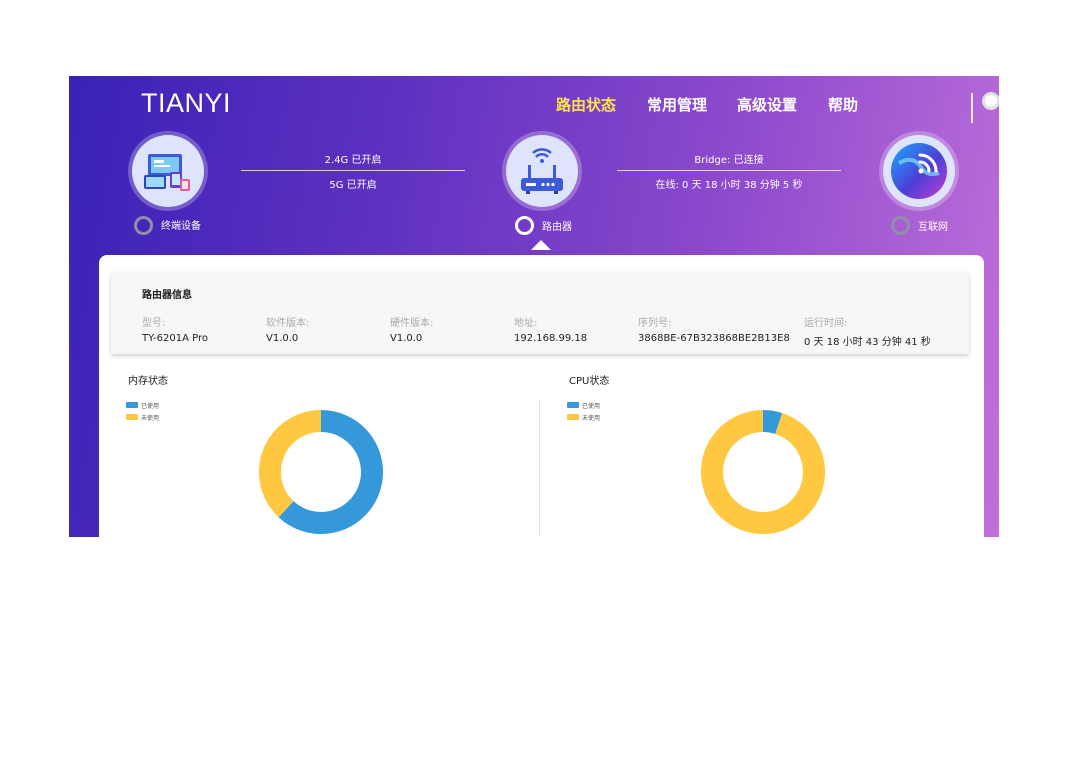  Describe the element at coordinates (655, 323) in the screenshot. I see `serial-label: 序列号:` at that location.